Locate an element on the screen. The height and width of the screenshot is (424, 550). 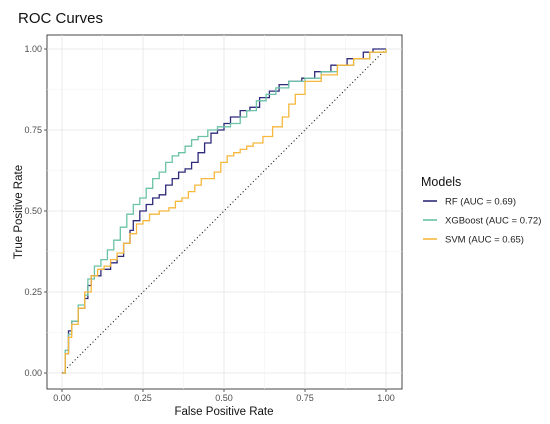
y-tick-label: 0.25 is located at coordinates (33, 292).